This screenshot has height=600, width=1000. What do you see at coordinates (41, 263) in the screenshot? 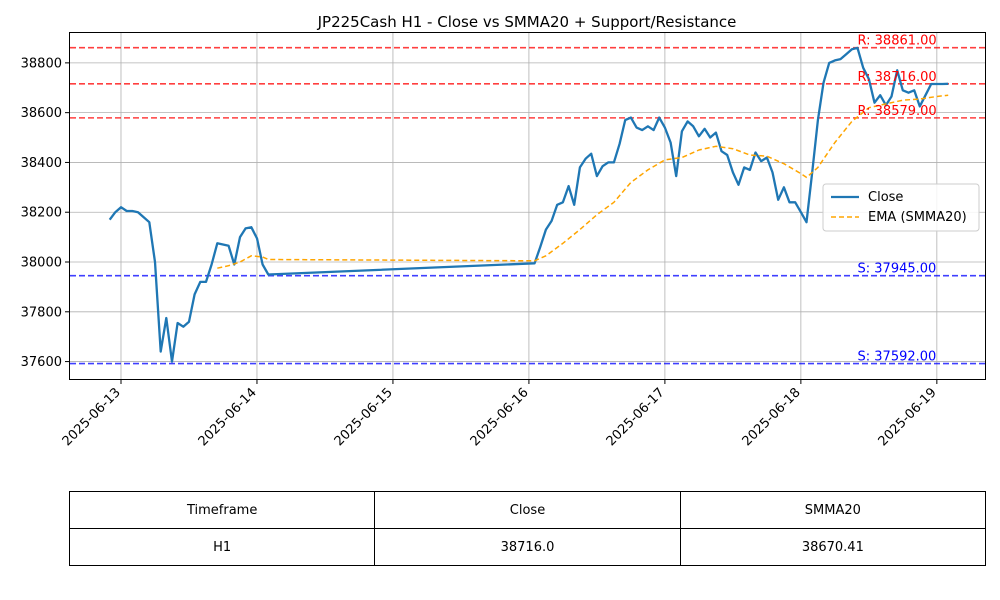
I see `y-tick-label: 38000` at bounding box center [41, 263].